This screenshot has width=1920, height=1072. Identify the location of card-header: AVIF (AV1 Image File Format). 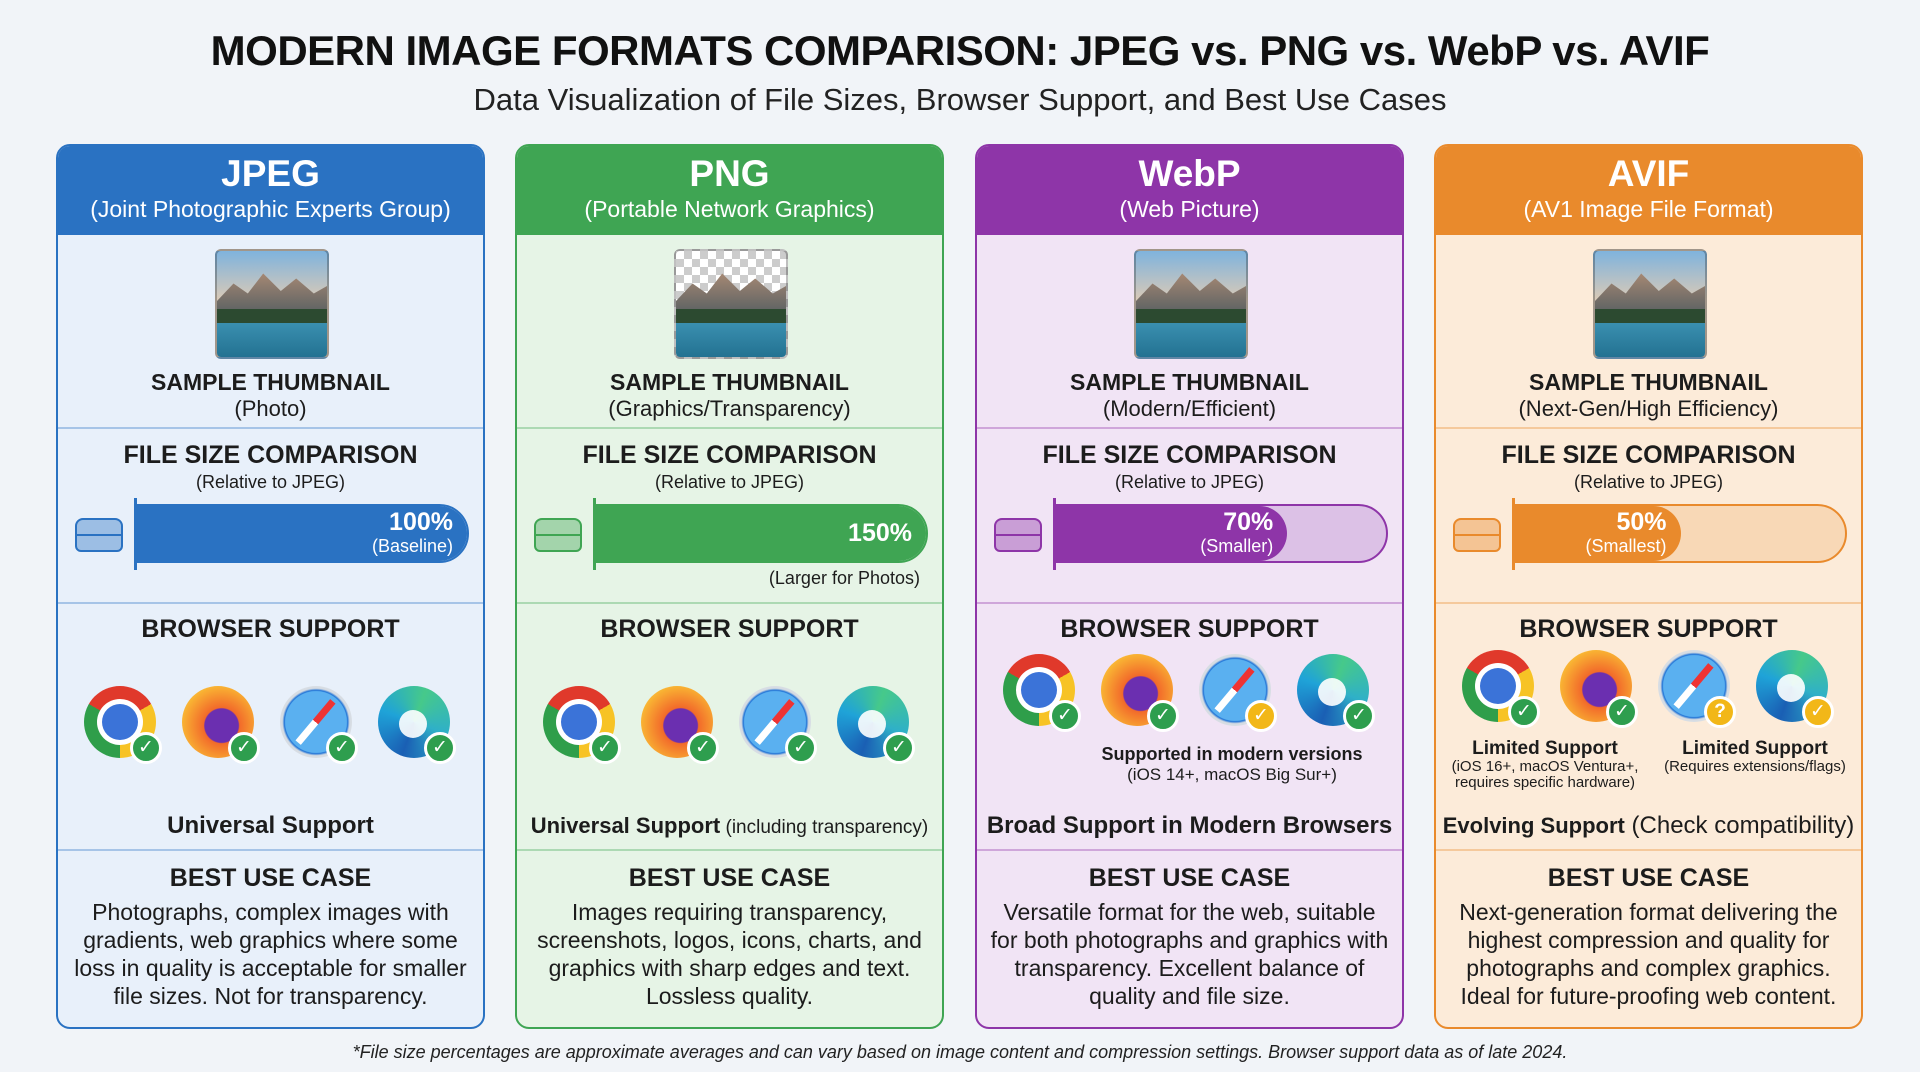
(1648, 190).